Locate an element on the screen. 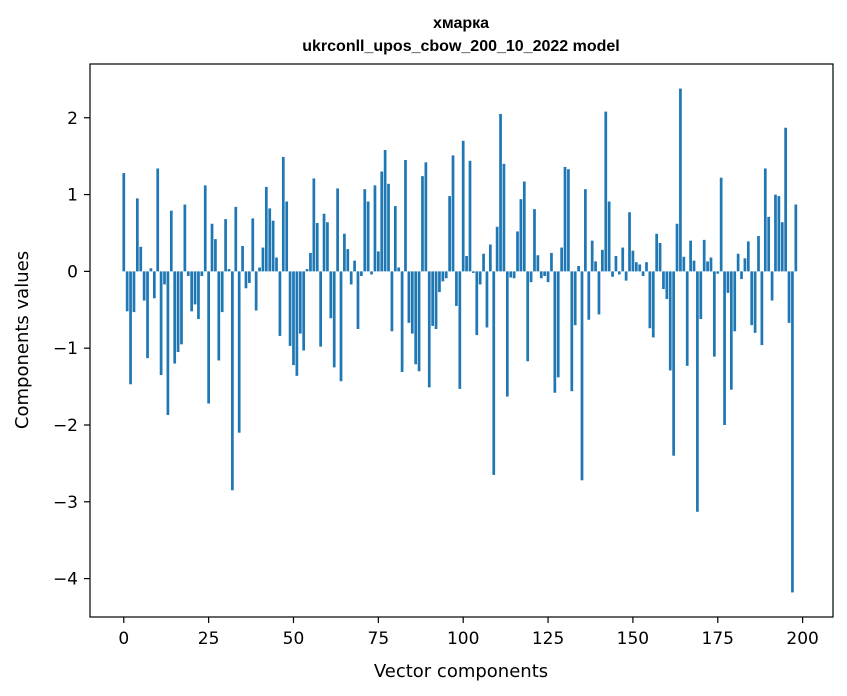 The height and width of the screenshot is (696, 847). x-axis-ticks: 0 25 50 75 100 125 150 175 200 is located at coordinates (468, 633).